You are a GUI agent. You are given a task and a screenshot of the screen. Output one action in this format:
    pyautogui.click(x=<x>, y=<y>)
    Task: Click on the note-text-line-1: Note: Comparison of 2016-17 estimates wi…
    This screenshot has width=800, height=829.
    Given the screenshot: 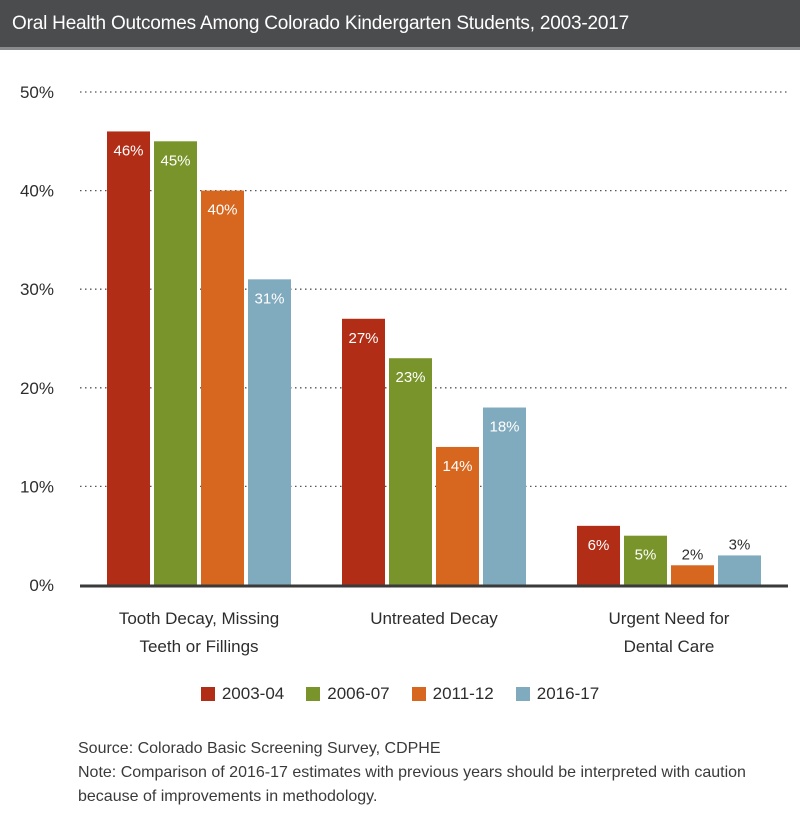 What is the action you would take?
    pyautogui.click(x=412, y=772)
    